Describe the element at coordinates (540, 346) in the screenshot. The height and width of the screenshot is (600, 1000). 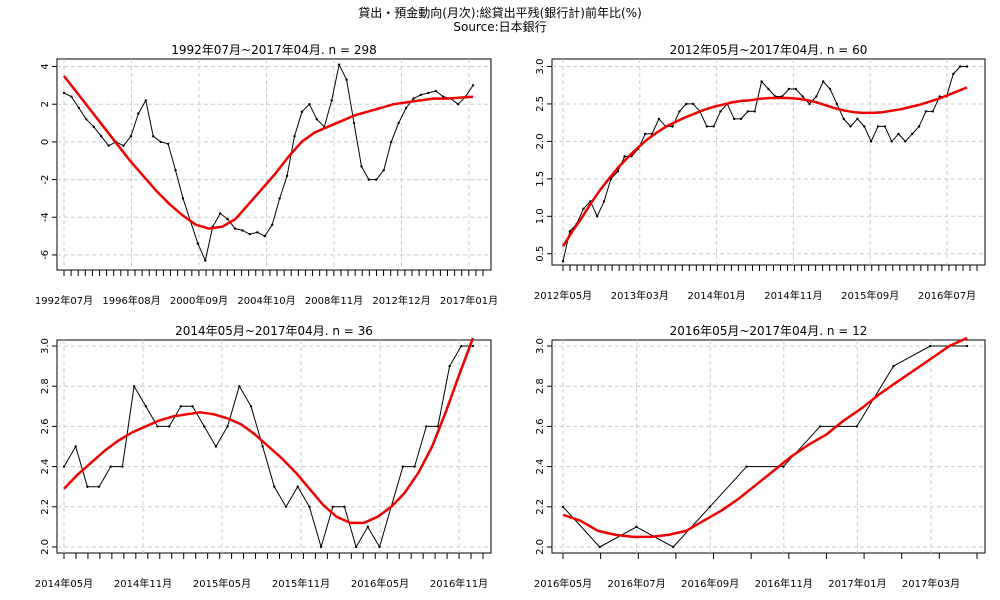
I see `y-tick-label: 3.0` at that location.